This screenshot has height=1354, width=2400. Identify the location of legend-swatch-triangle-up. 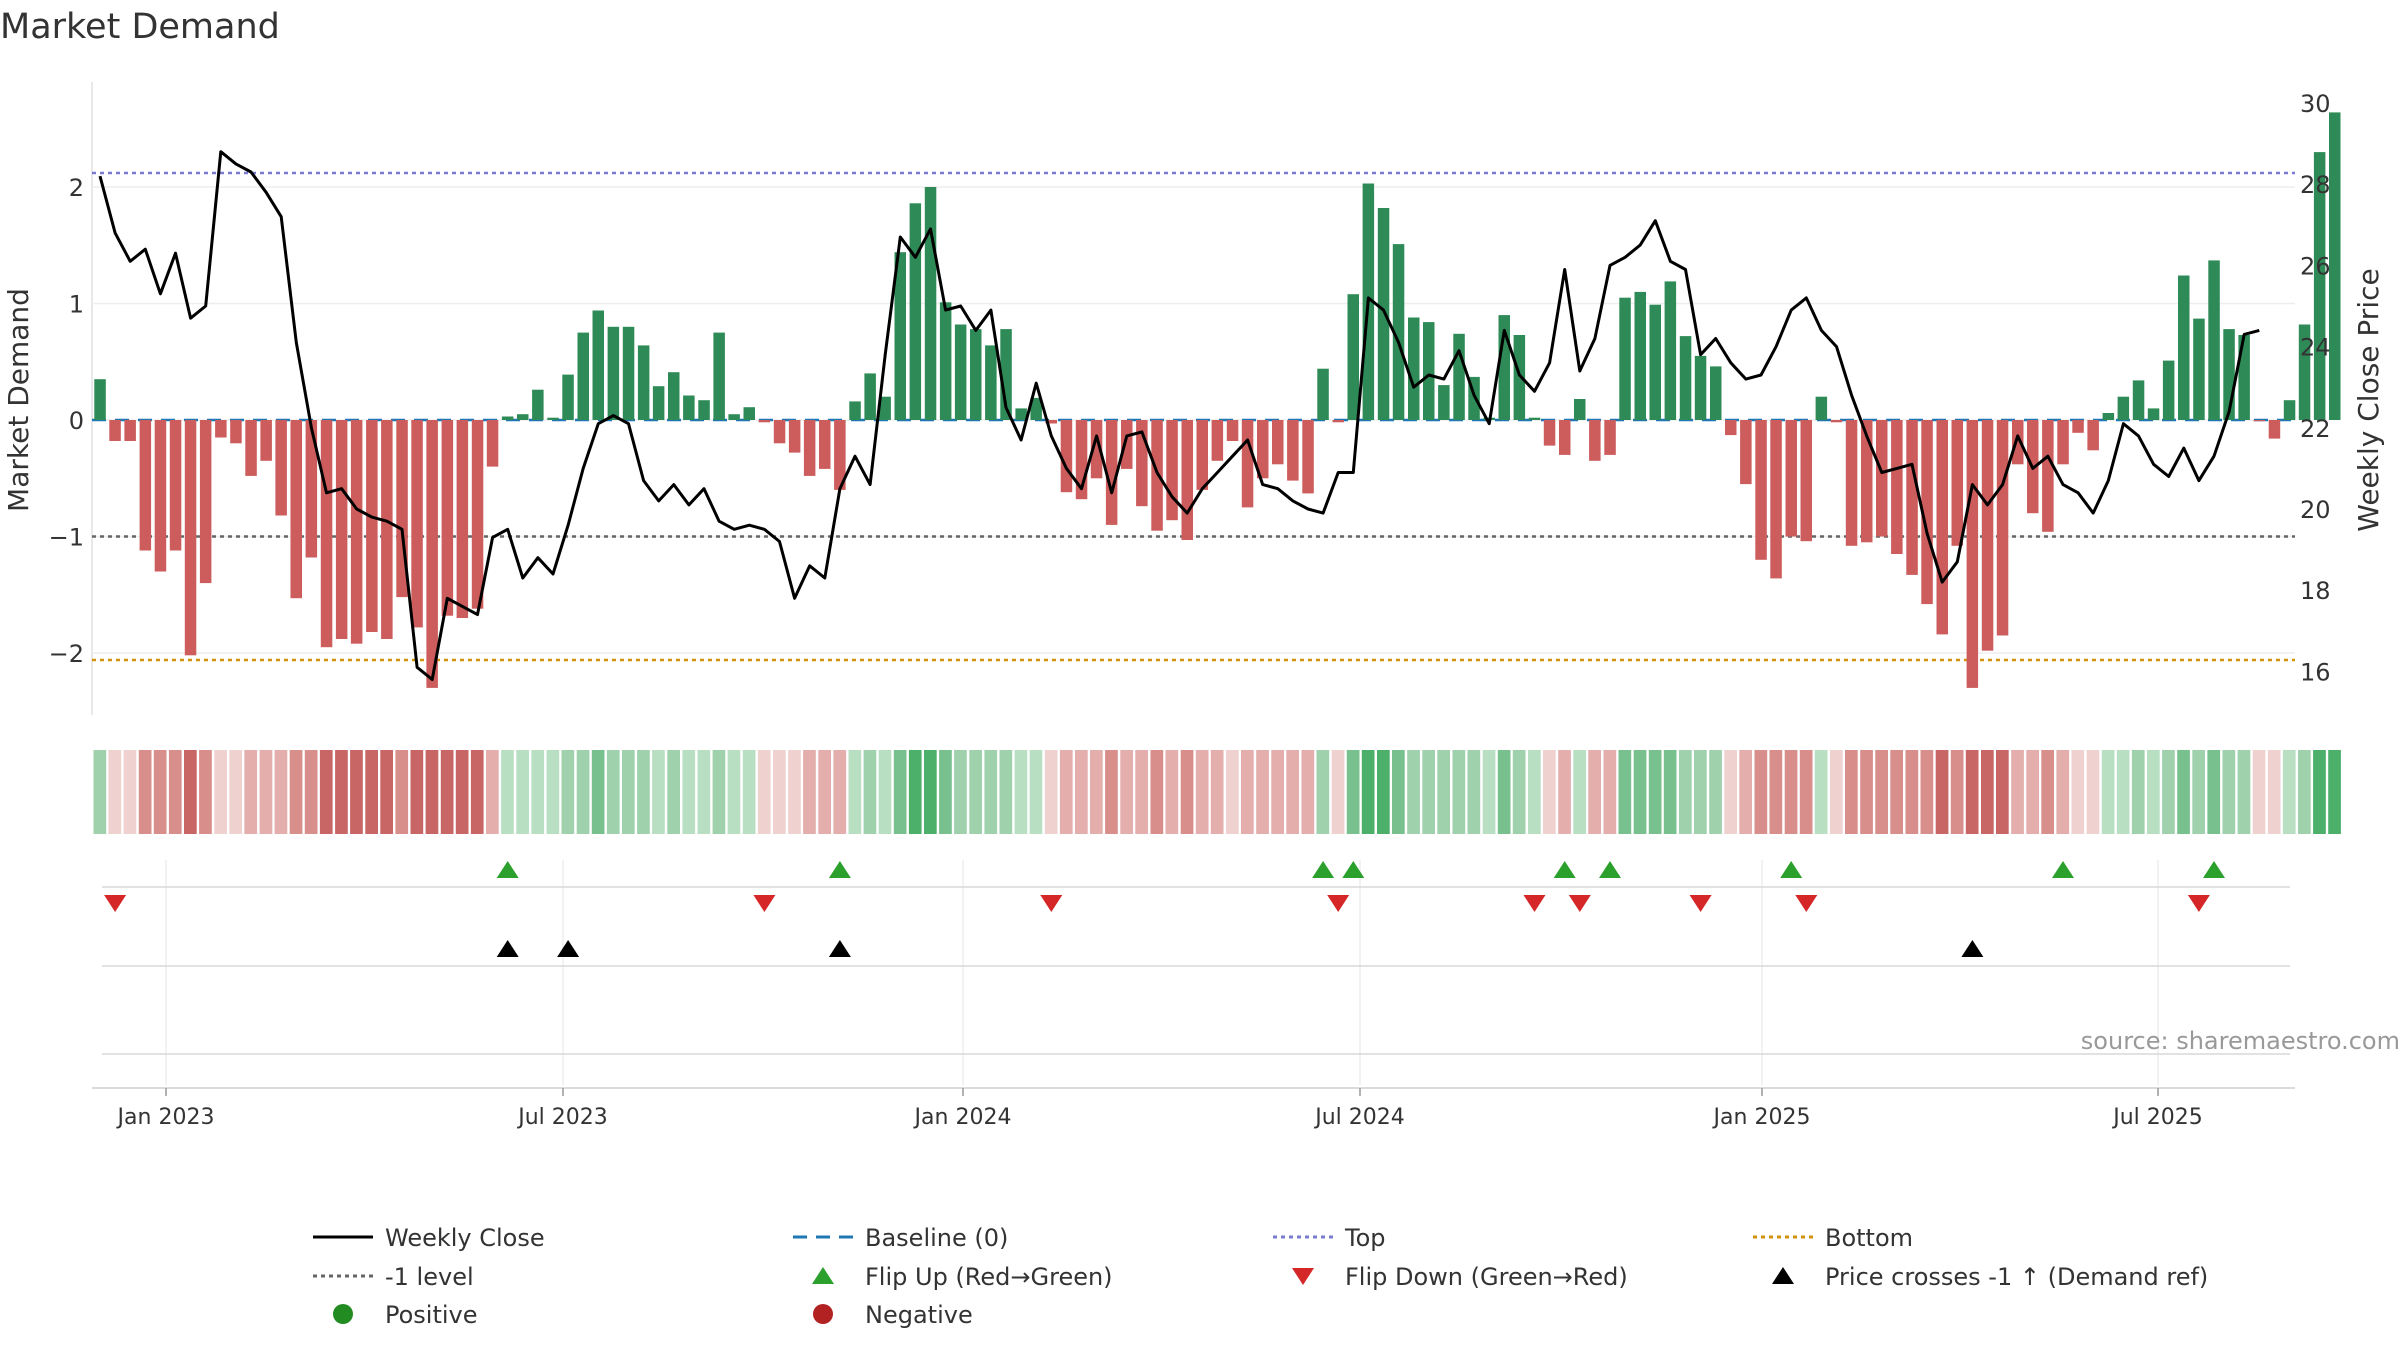
(1783, 1275).